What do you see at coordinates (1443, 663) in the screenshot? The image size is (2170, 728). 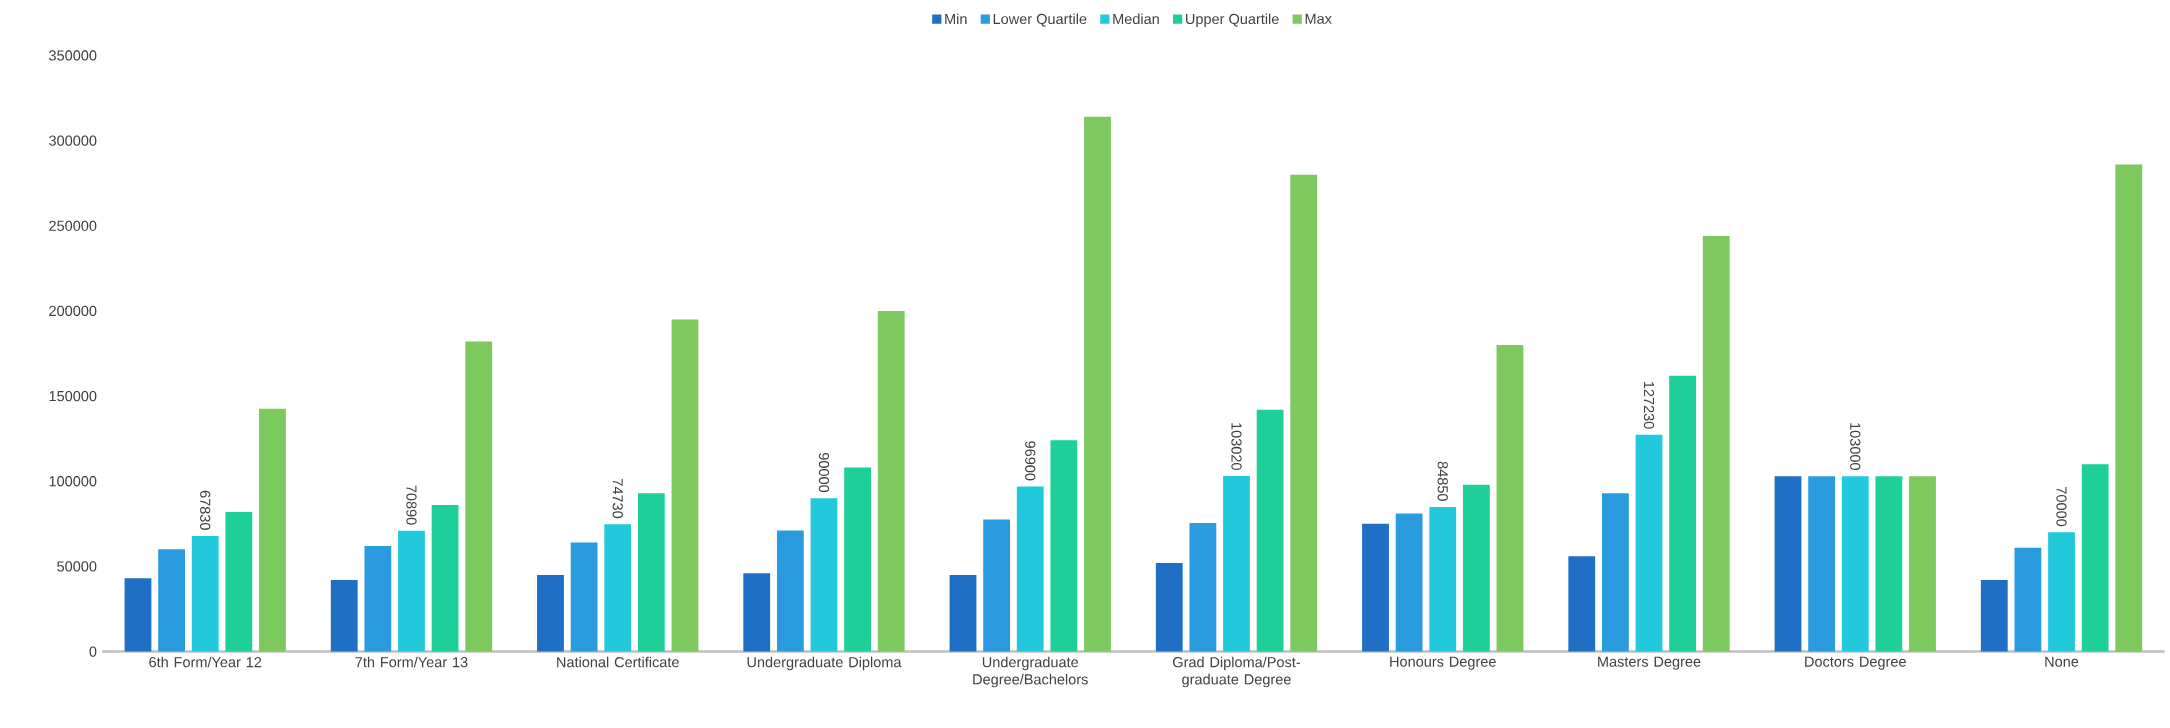 I see `x-tick-label: Honours Degree` at bounding box center [1443, 663].